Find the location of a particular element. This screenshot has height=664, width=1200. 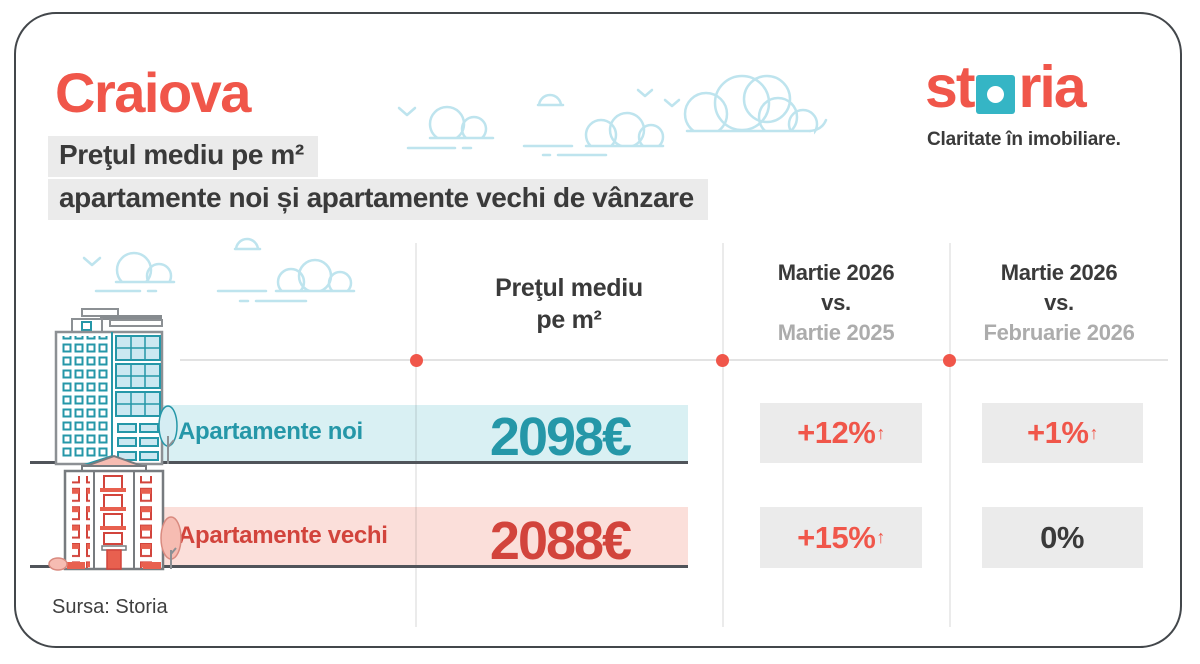

ground-line-old is located at coordinates (359, 566).